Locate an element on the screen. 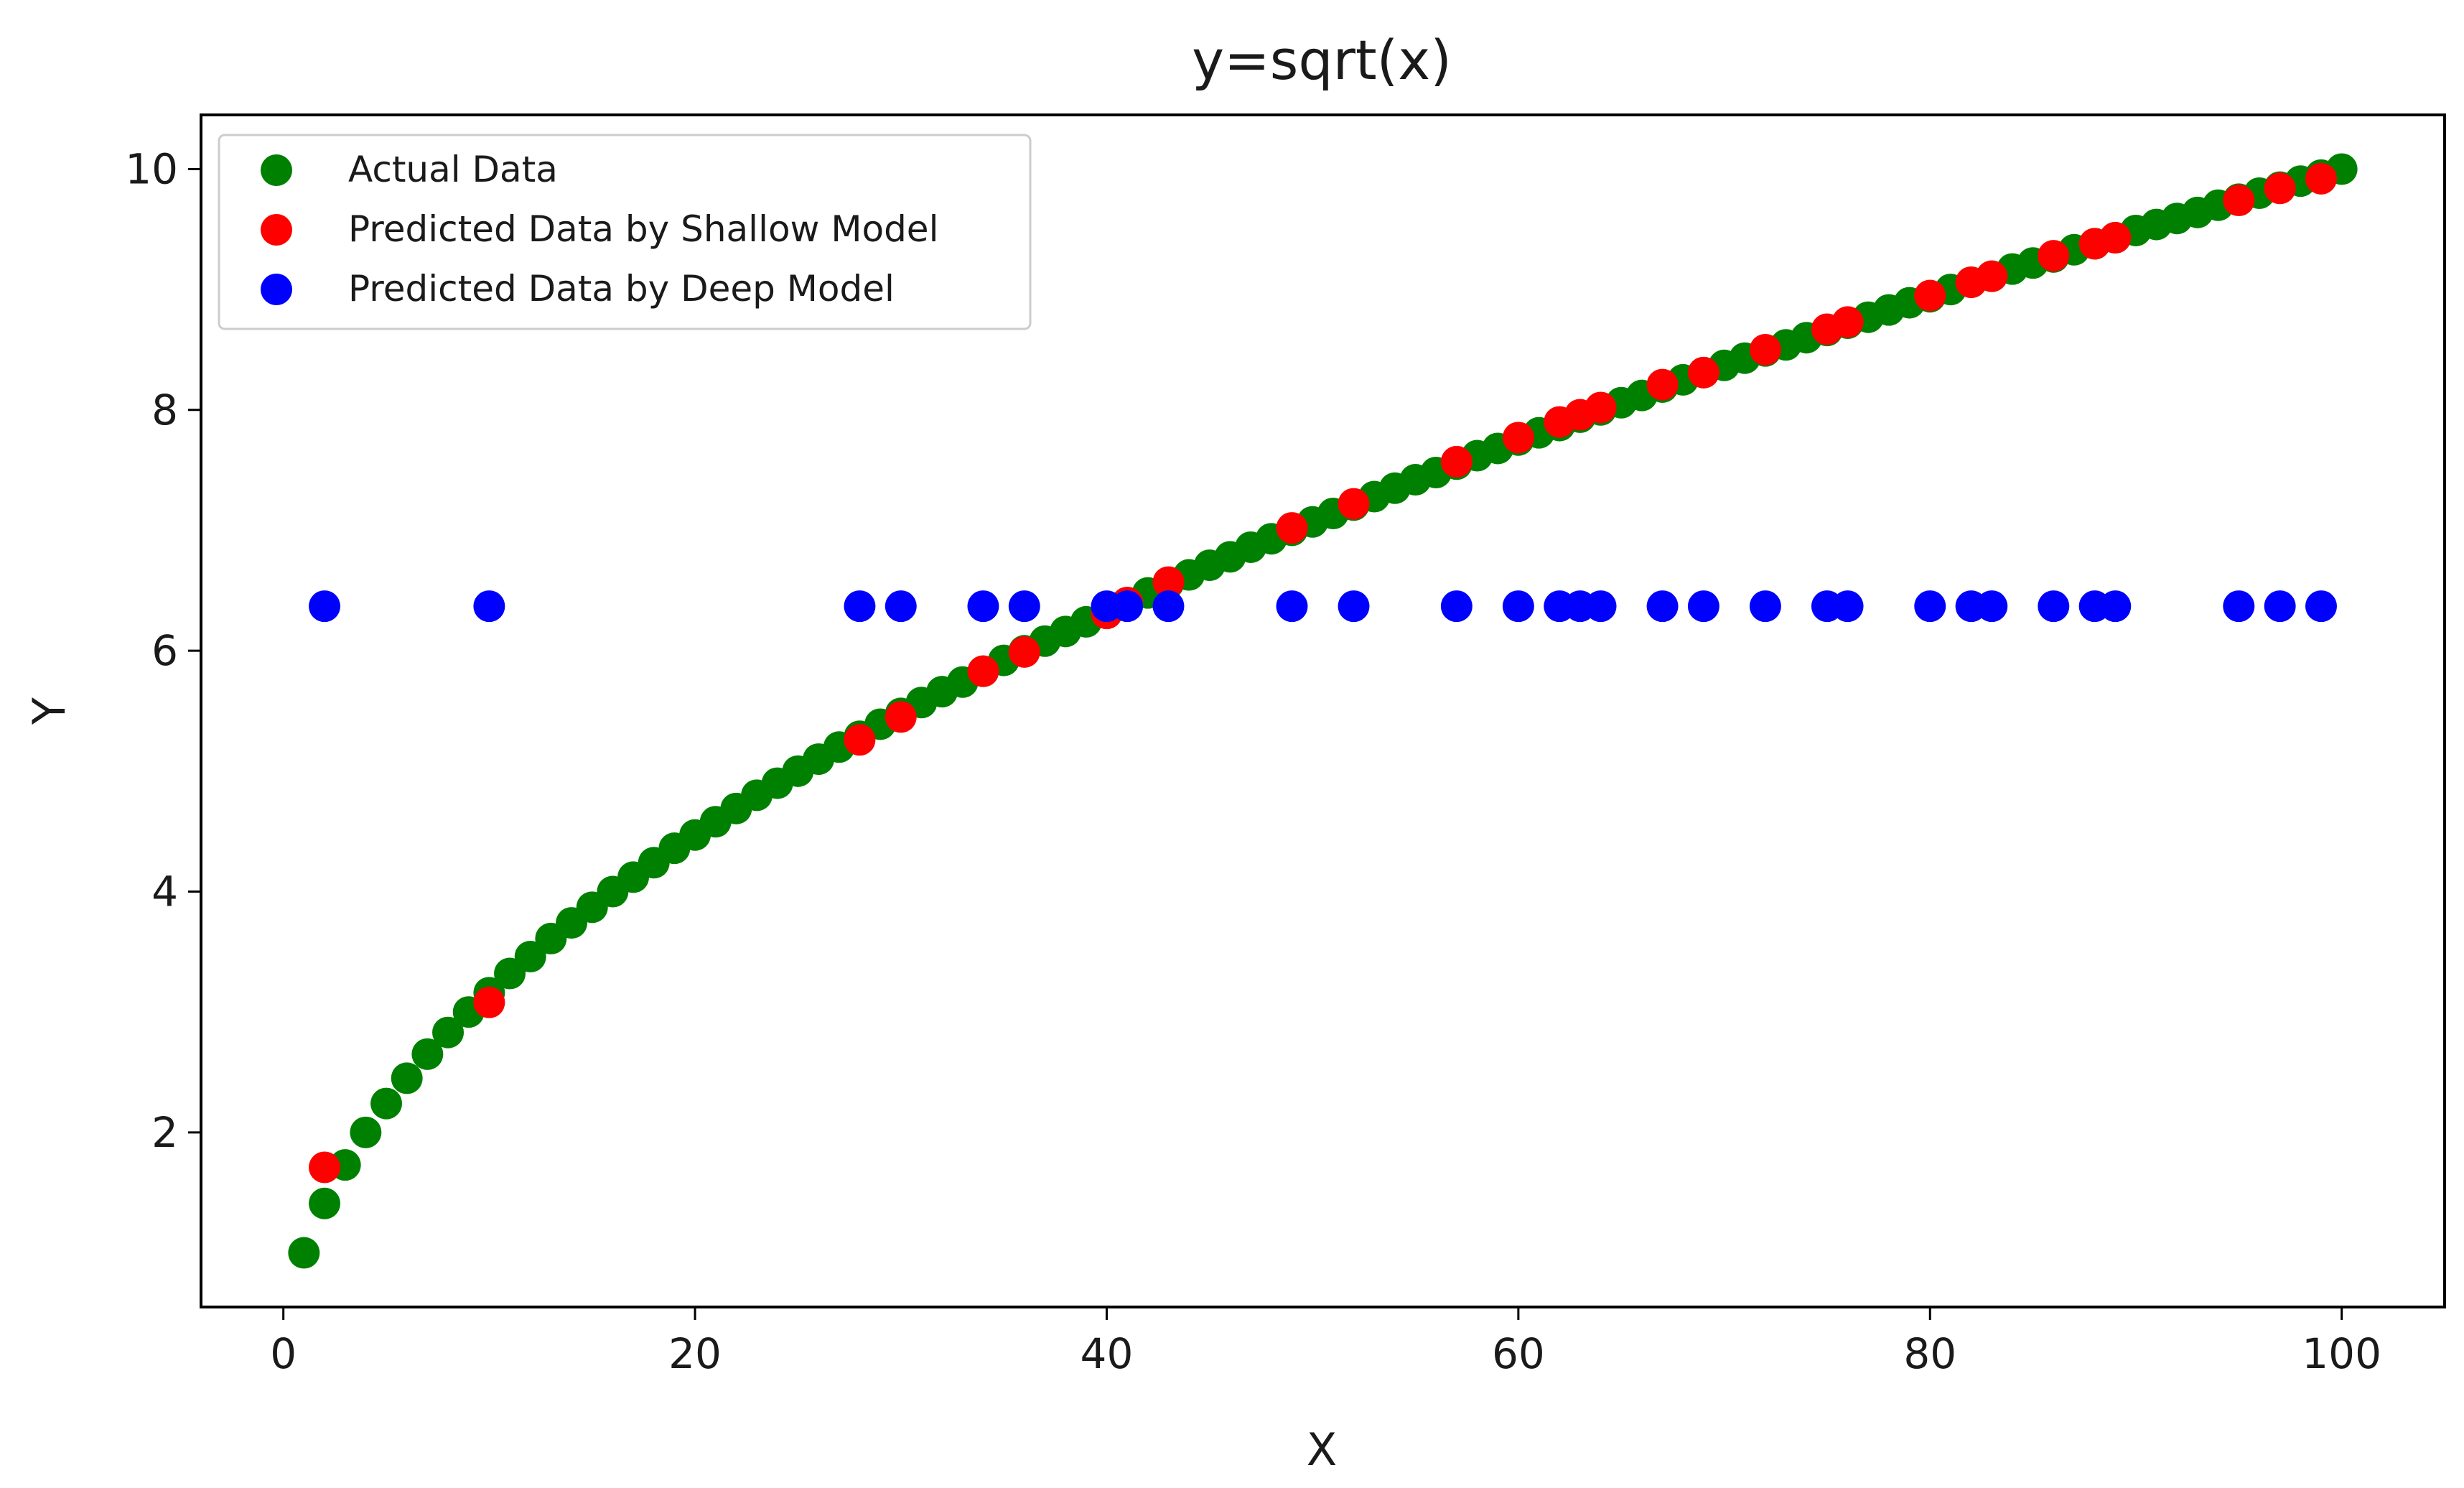  y-tick-label: 4 is located at coordinates (164, 892).